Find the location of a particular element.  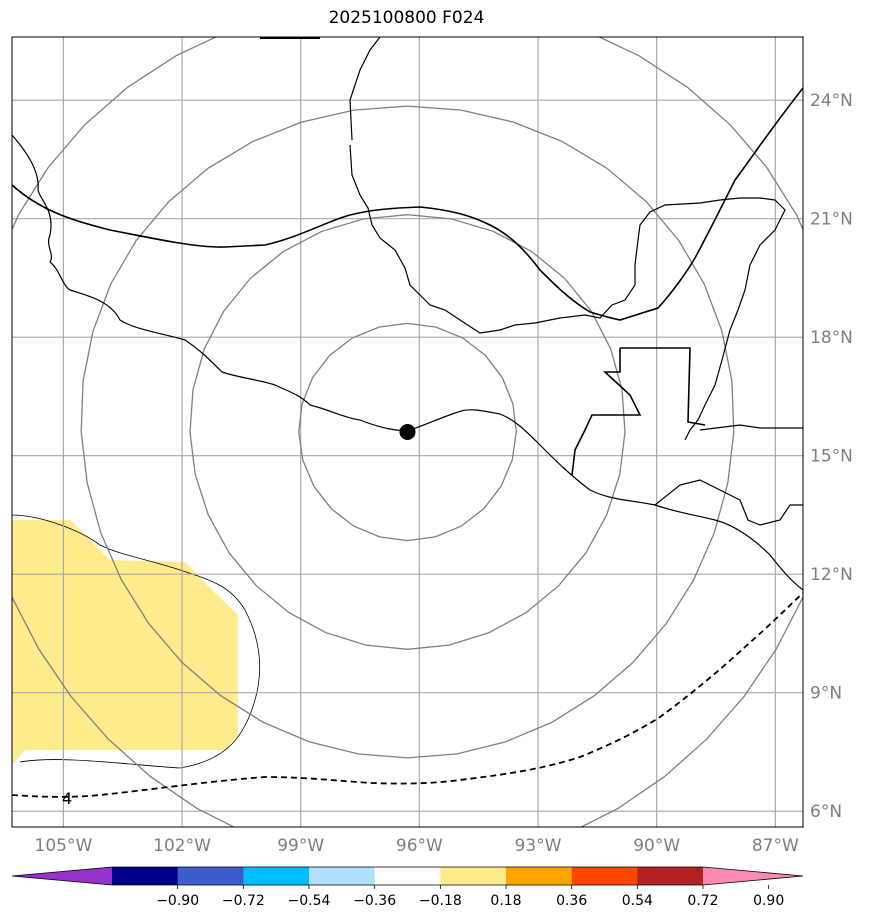

colorbar-outline is located at coordinates (407, 876).